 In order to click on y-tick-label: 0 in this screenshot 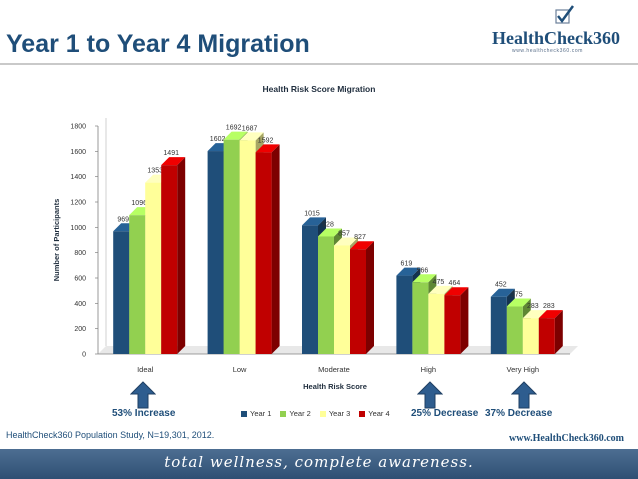, I will do `click(84, 355)`.